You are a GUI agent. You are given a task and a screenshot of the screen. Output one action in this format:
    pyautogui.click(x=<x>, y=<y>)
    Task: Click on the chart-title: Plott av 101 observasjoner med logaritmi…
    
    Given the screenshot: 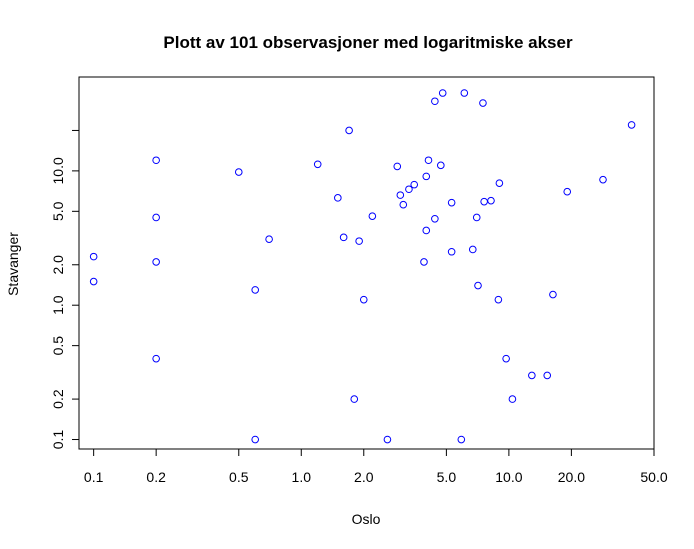 What is the action you would take?
    pyautogui.click(x=368, y=42)
    